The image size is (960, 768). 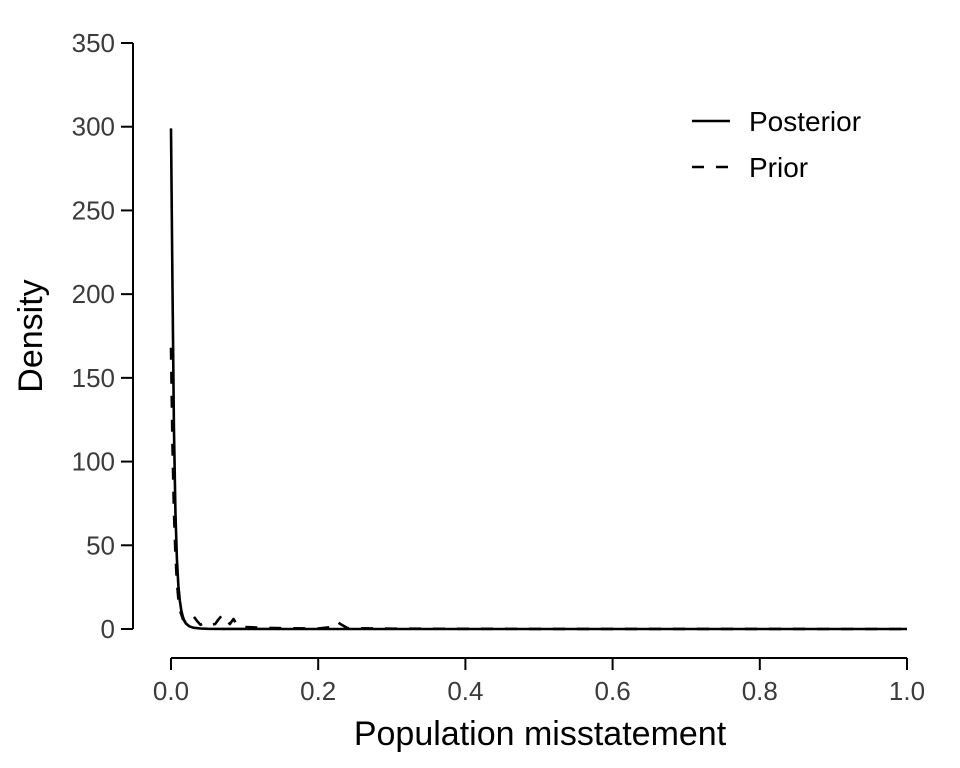 What do you see at coordinates (103, 336) in the screenshot?
I see `y-axis: 0 50 100 150 200 250 300 350` at bounding box center [103, 336].